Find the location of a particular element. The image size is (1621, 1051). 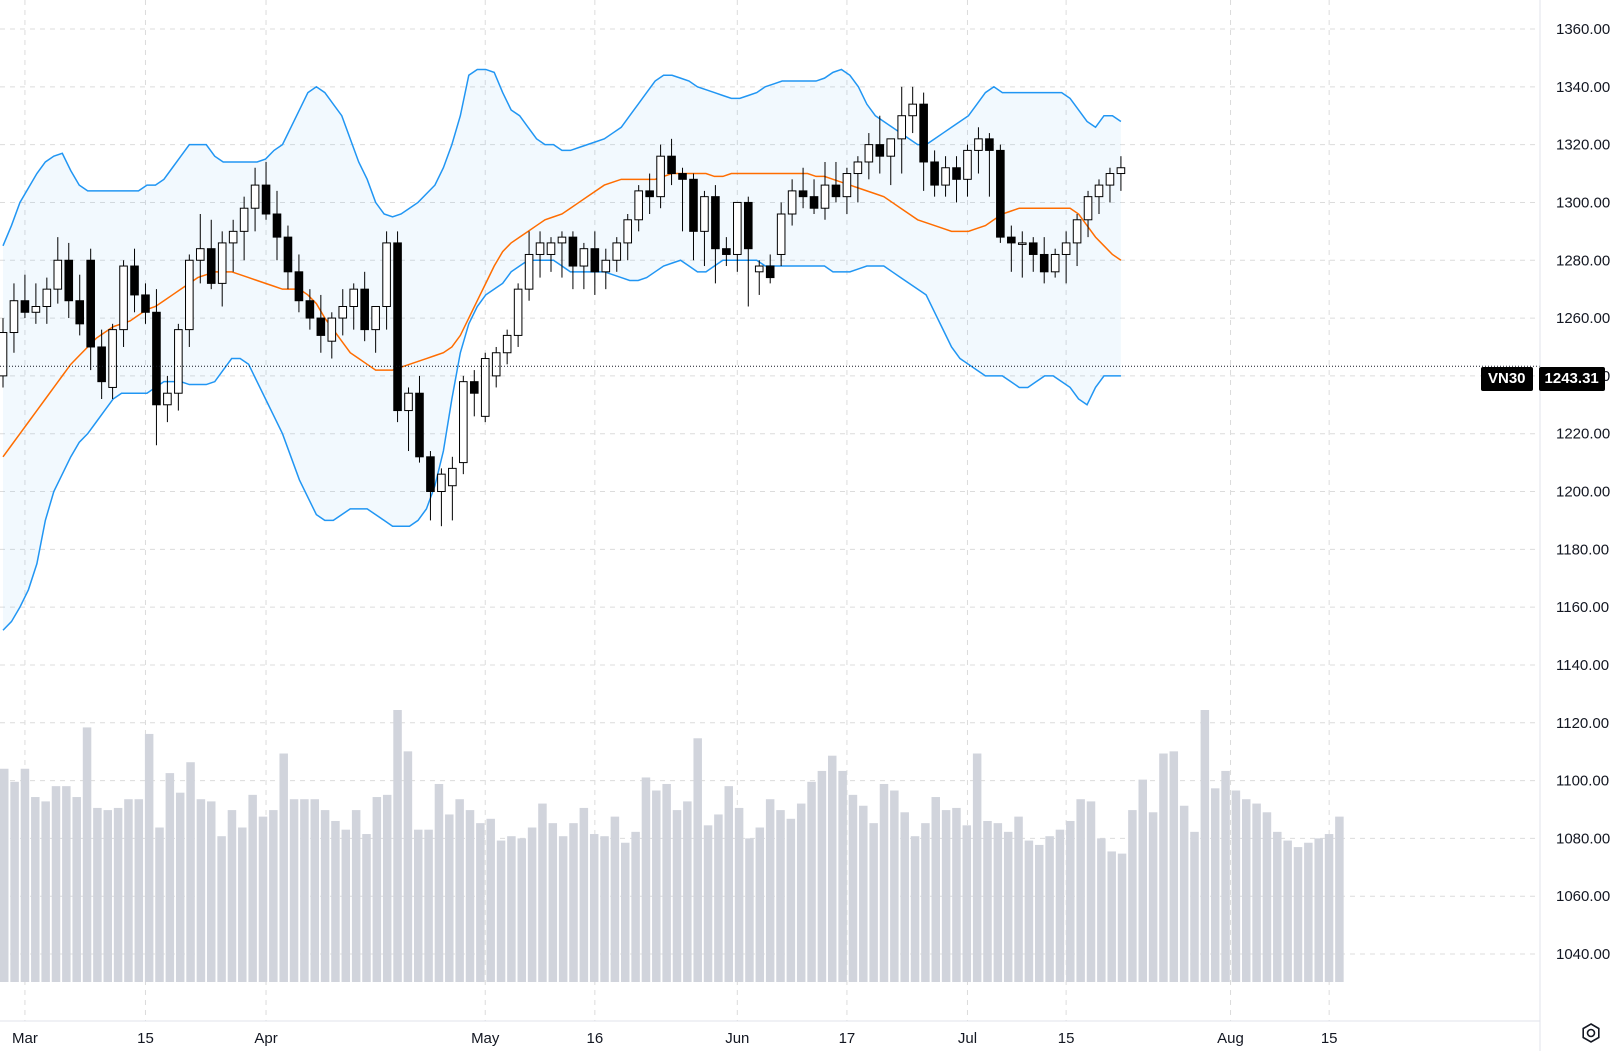

y-tick-label: 1060.00 is located at coordinates (1583, 896).